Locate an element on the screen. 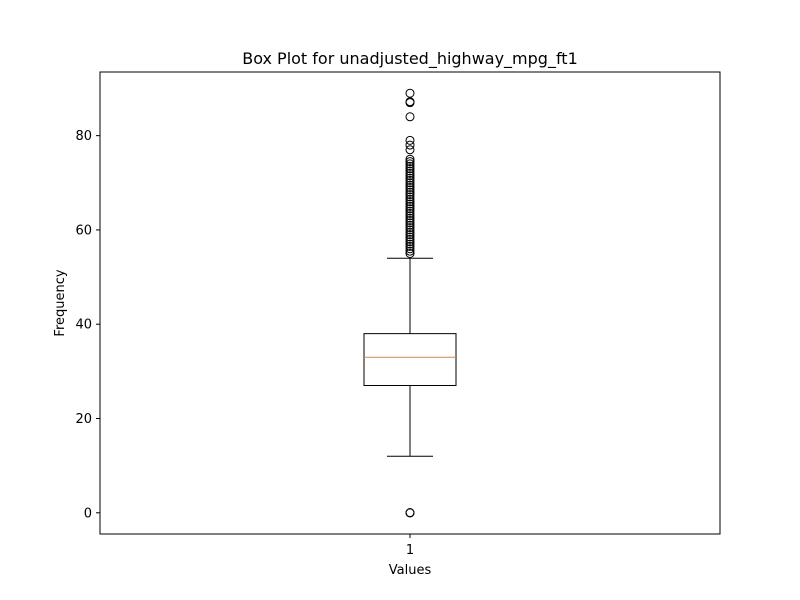 Image resolution: width=800 pixels, height=600 pixels. chart-title: Box Plot for unadjusted_highway_mpg_ft1 is located at coordinates (410, 59).